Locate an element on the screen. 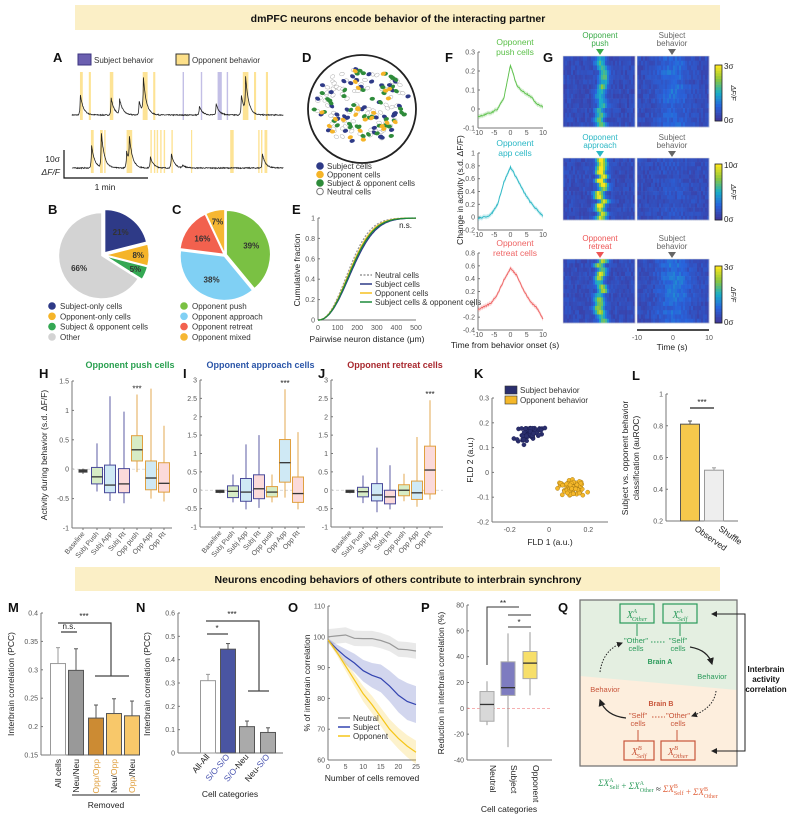 Image resolution: width=800 pixels, height=822 pixels. y-tick-label: 0 is located at coordinates (473, 218).